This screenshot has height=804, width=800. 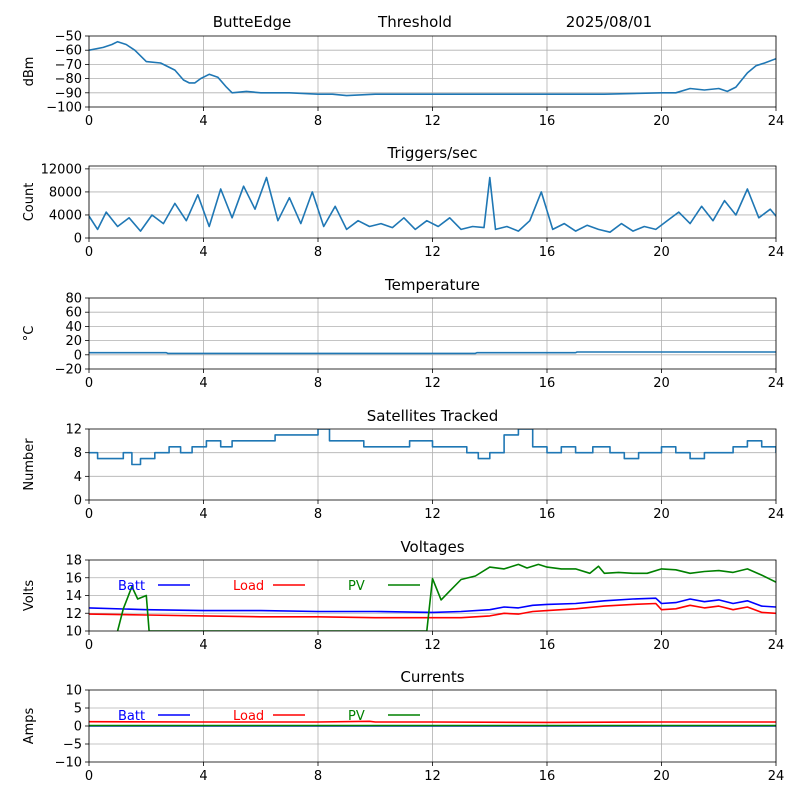 I want to click on series-line-pv, so click(x=446, y=597).